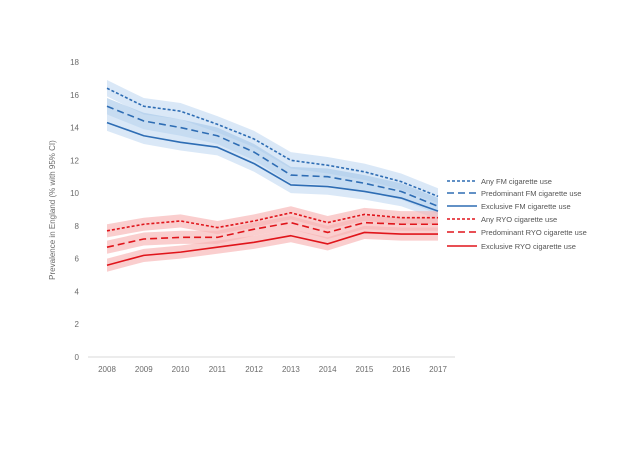  Describe the element at coordinates (74, 95) in the screenshot. I see `y-tick-label: 16` at that location.